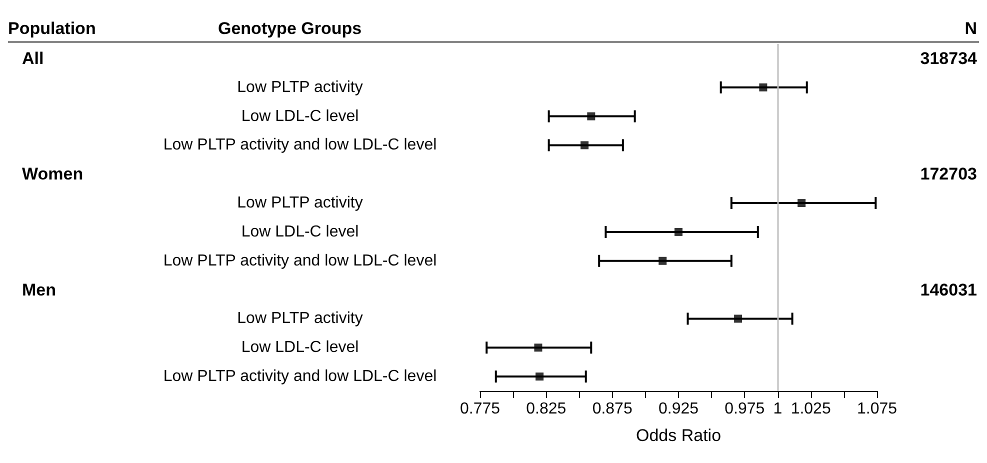 This screenshot has width=987, height=463. I want to click on x-tick-label: 1.075, so click(877, 409).